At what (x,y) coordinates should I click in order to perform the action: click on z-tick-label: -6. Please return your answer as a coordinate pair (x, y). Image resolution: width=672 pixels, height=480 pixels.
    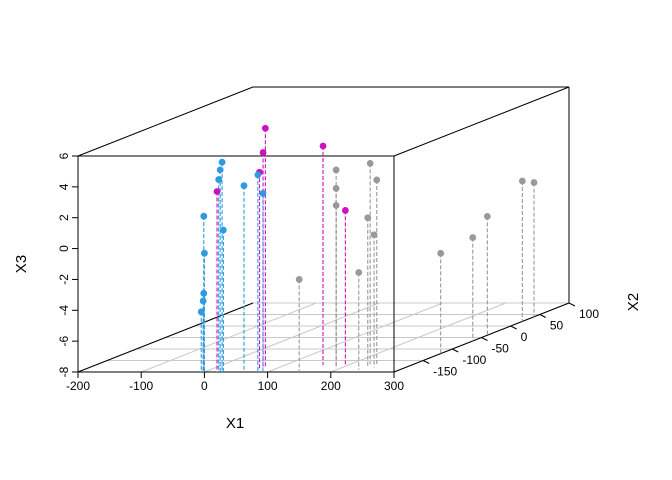
    Looking at the image, I should click on (64, 340).